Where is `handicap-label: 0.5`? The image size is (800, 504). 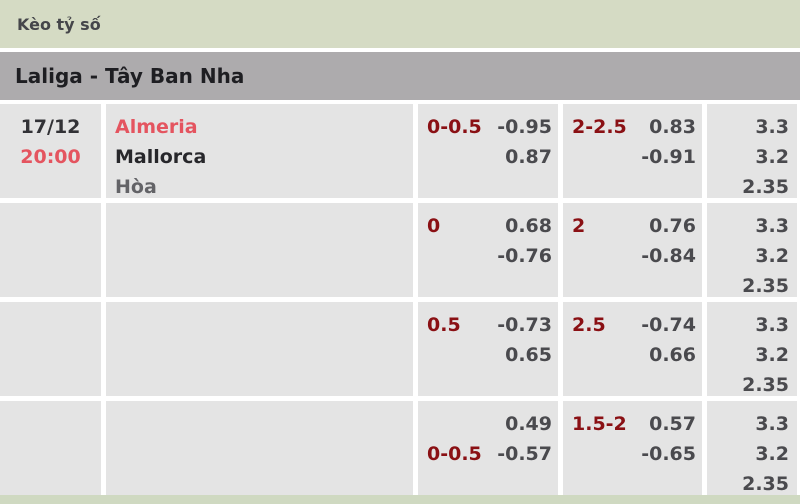
handicap-label: 0.5 is located at coordinates (444, 325).